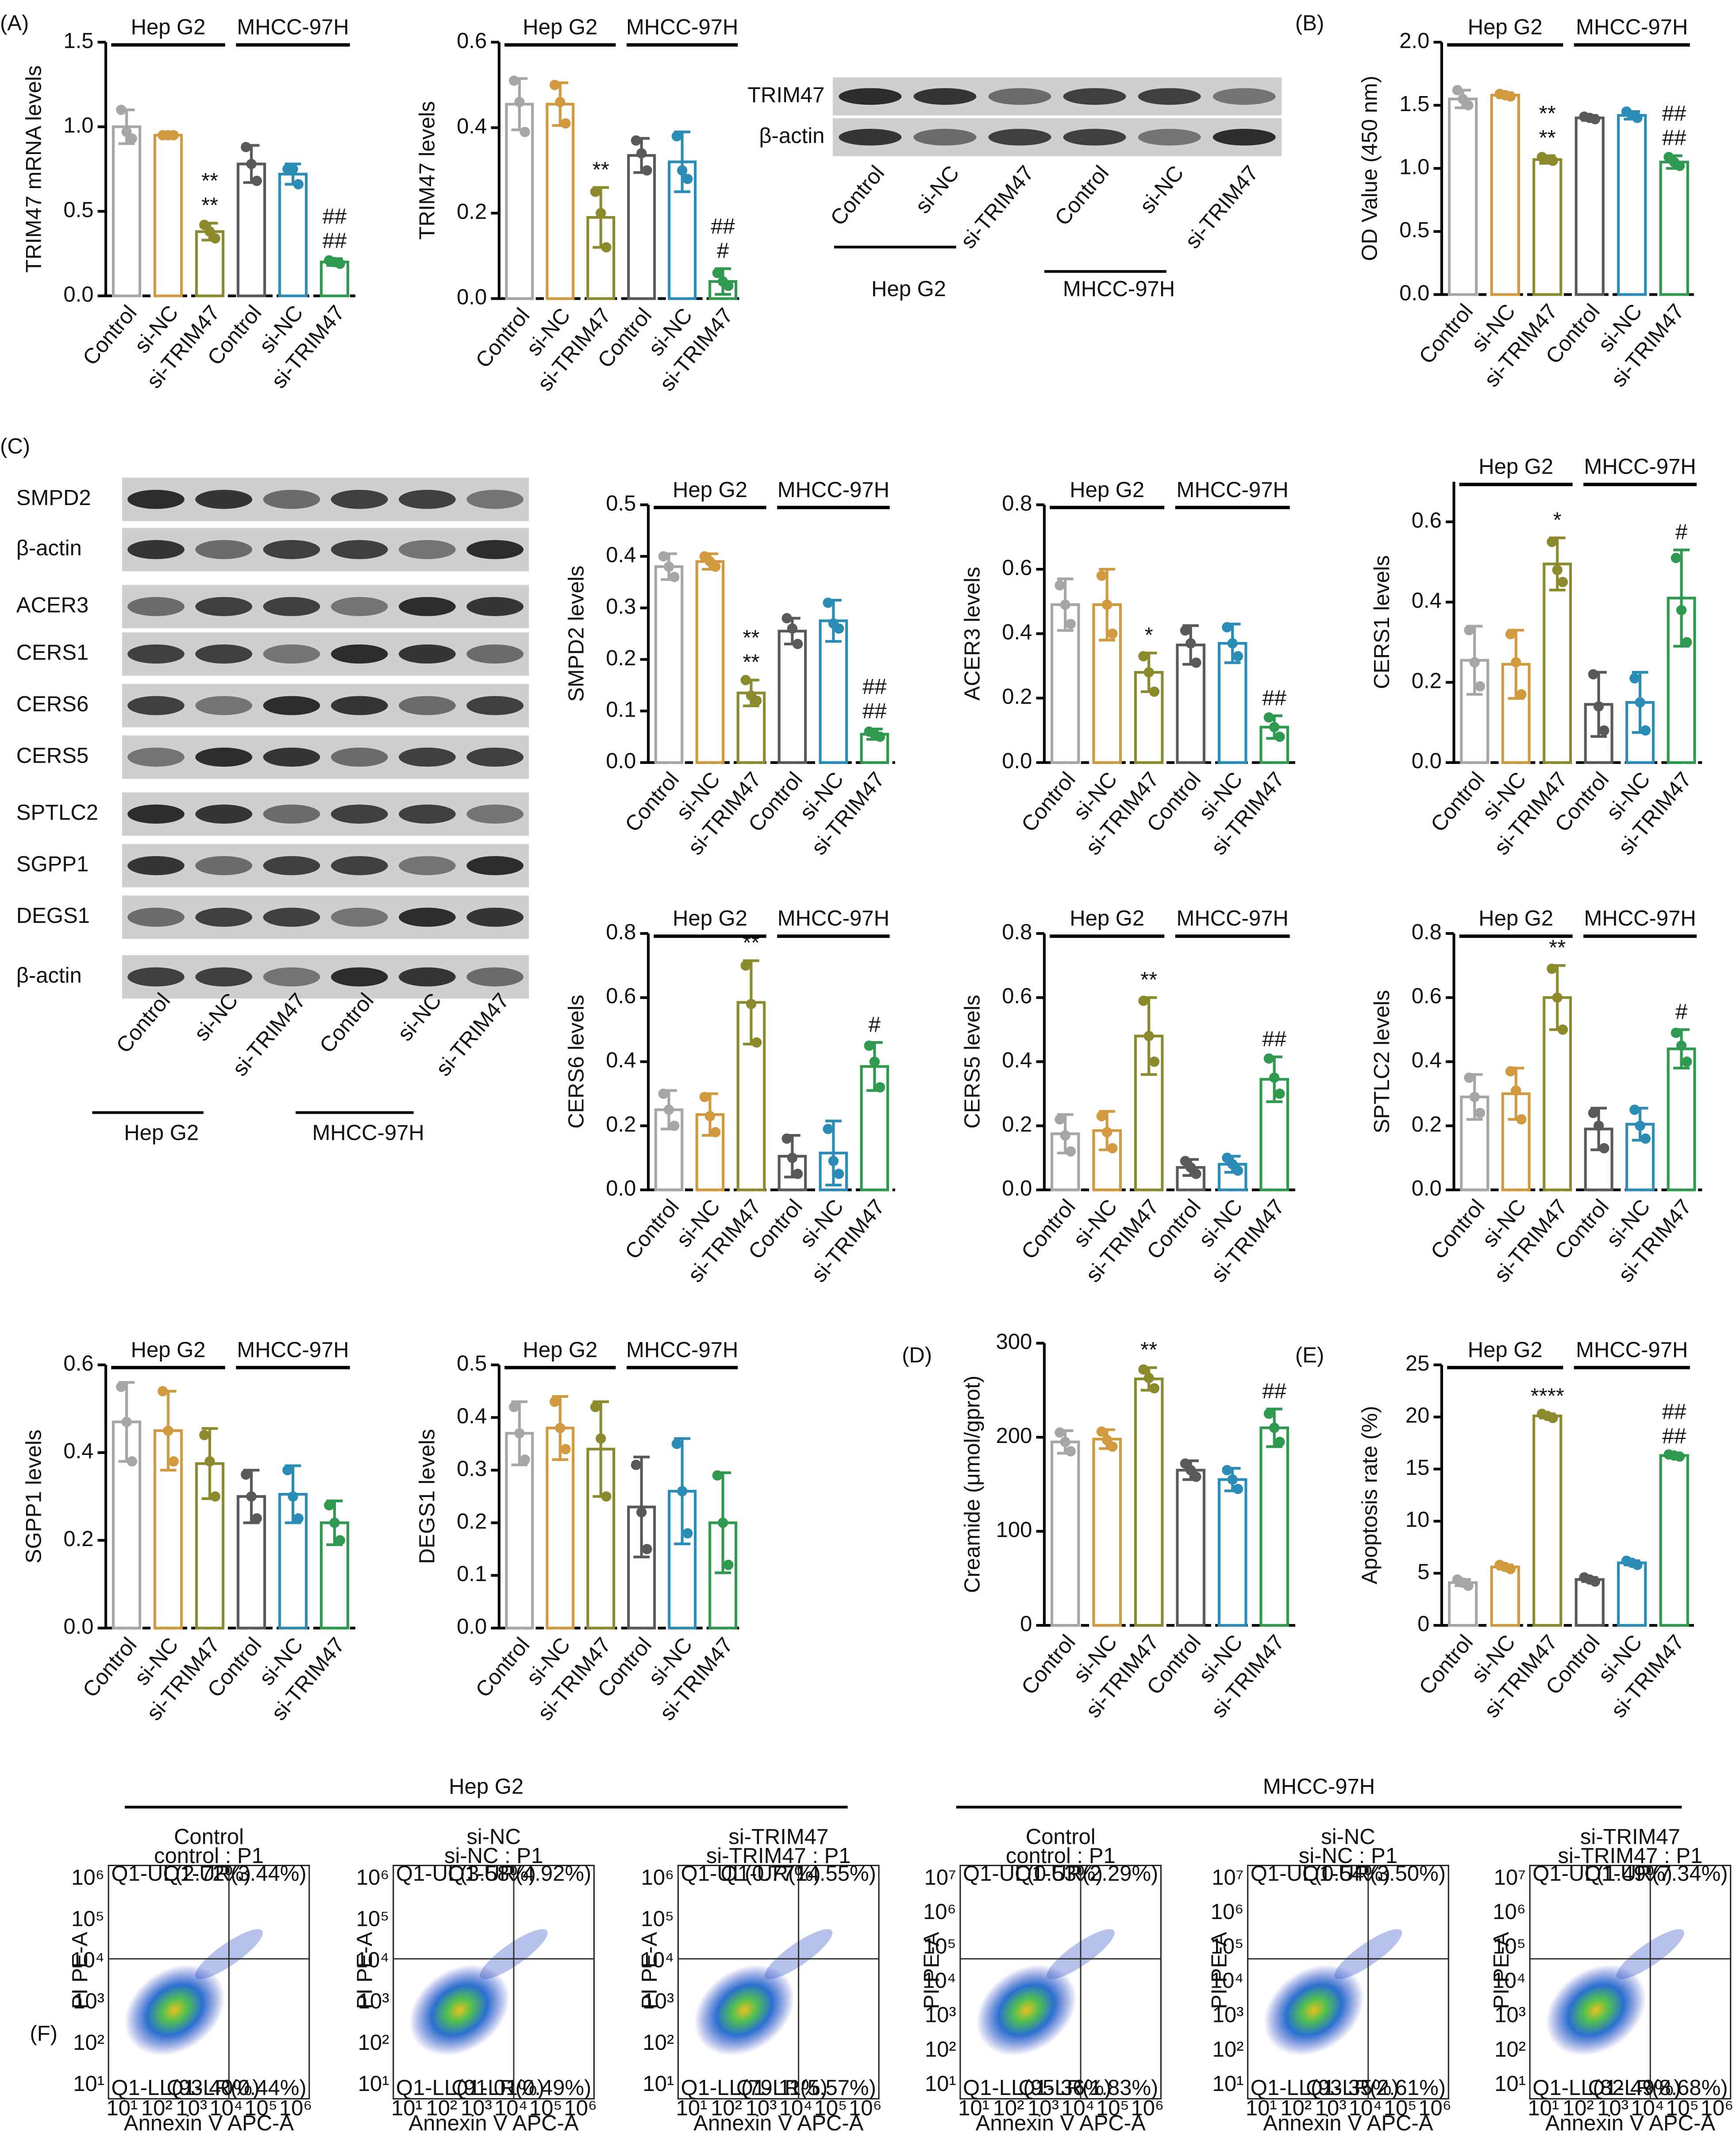  I want to click on y-tick-label: 0, so click(1026, 1624).